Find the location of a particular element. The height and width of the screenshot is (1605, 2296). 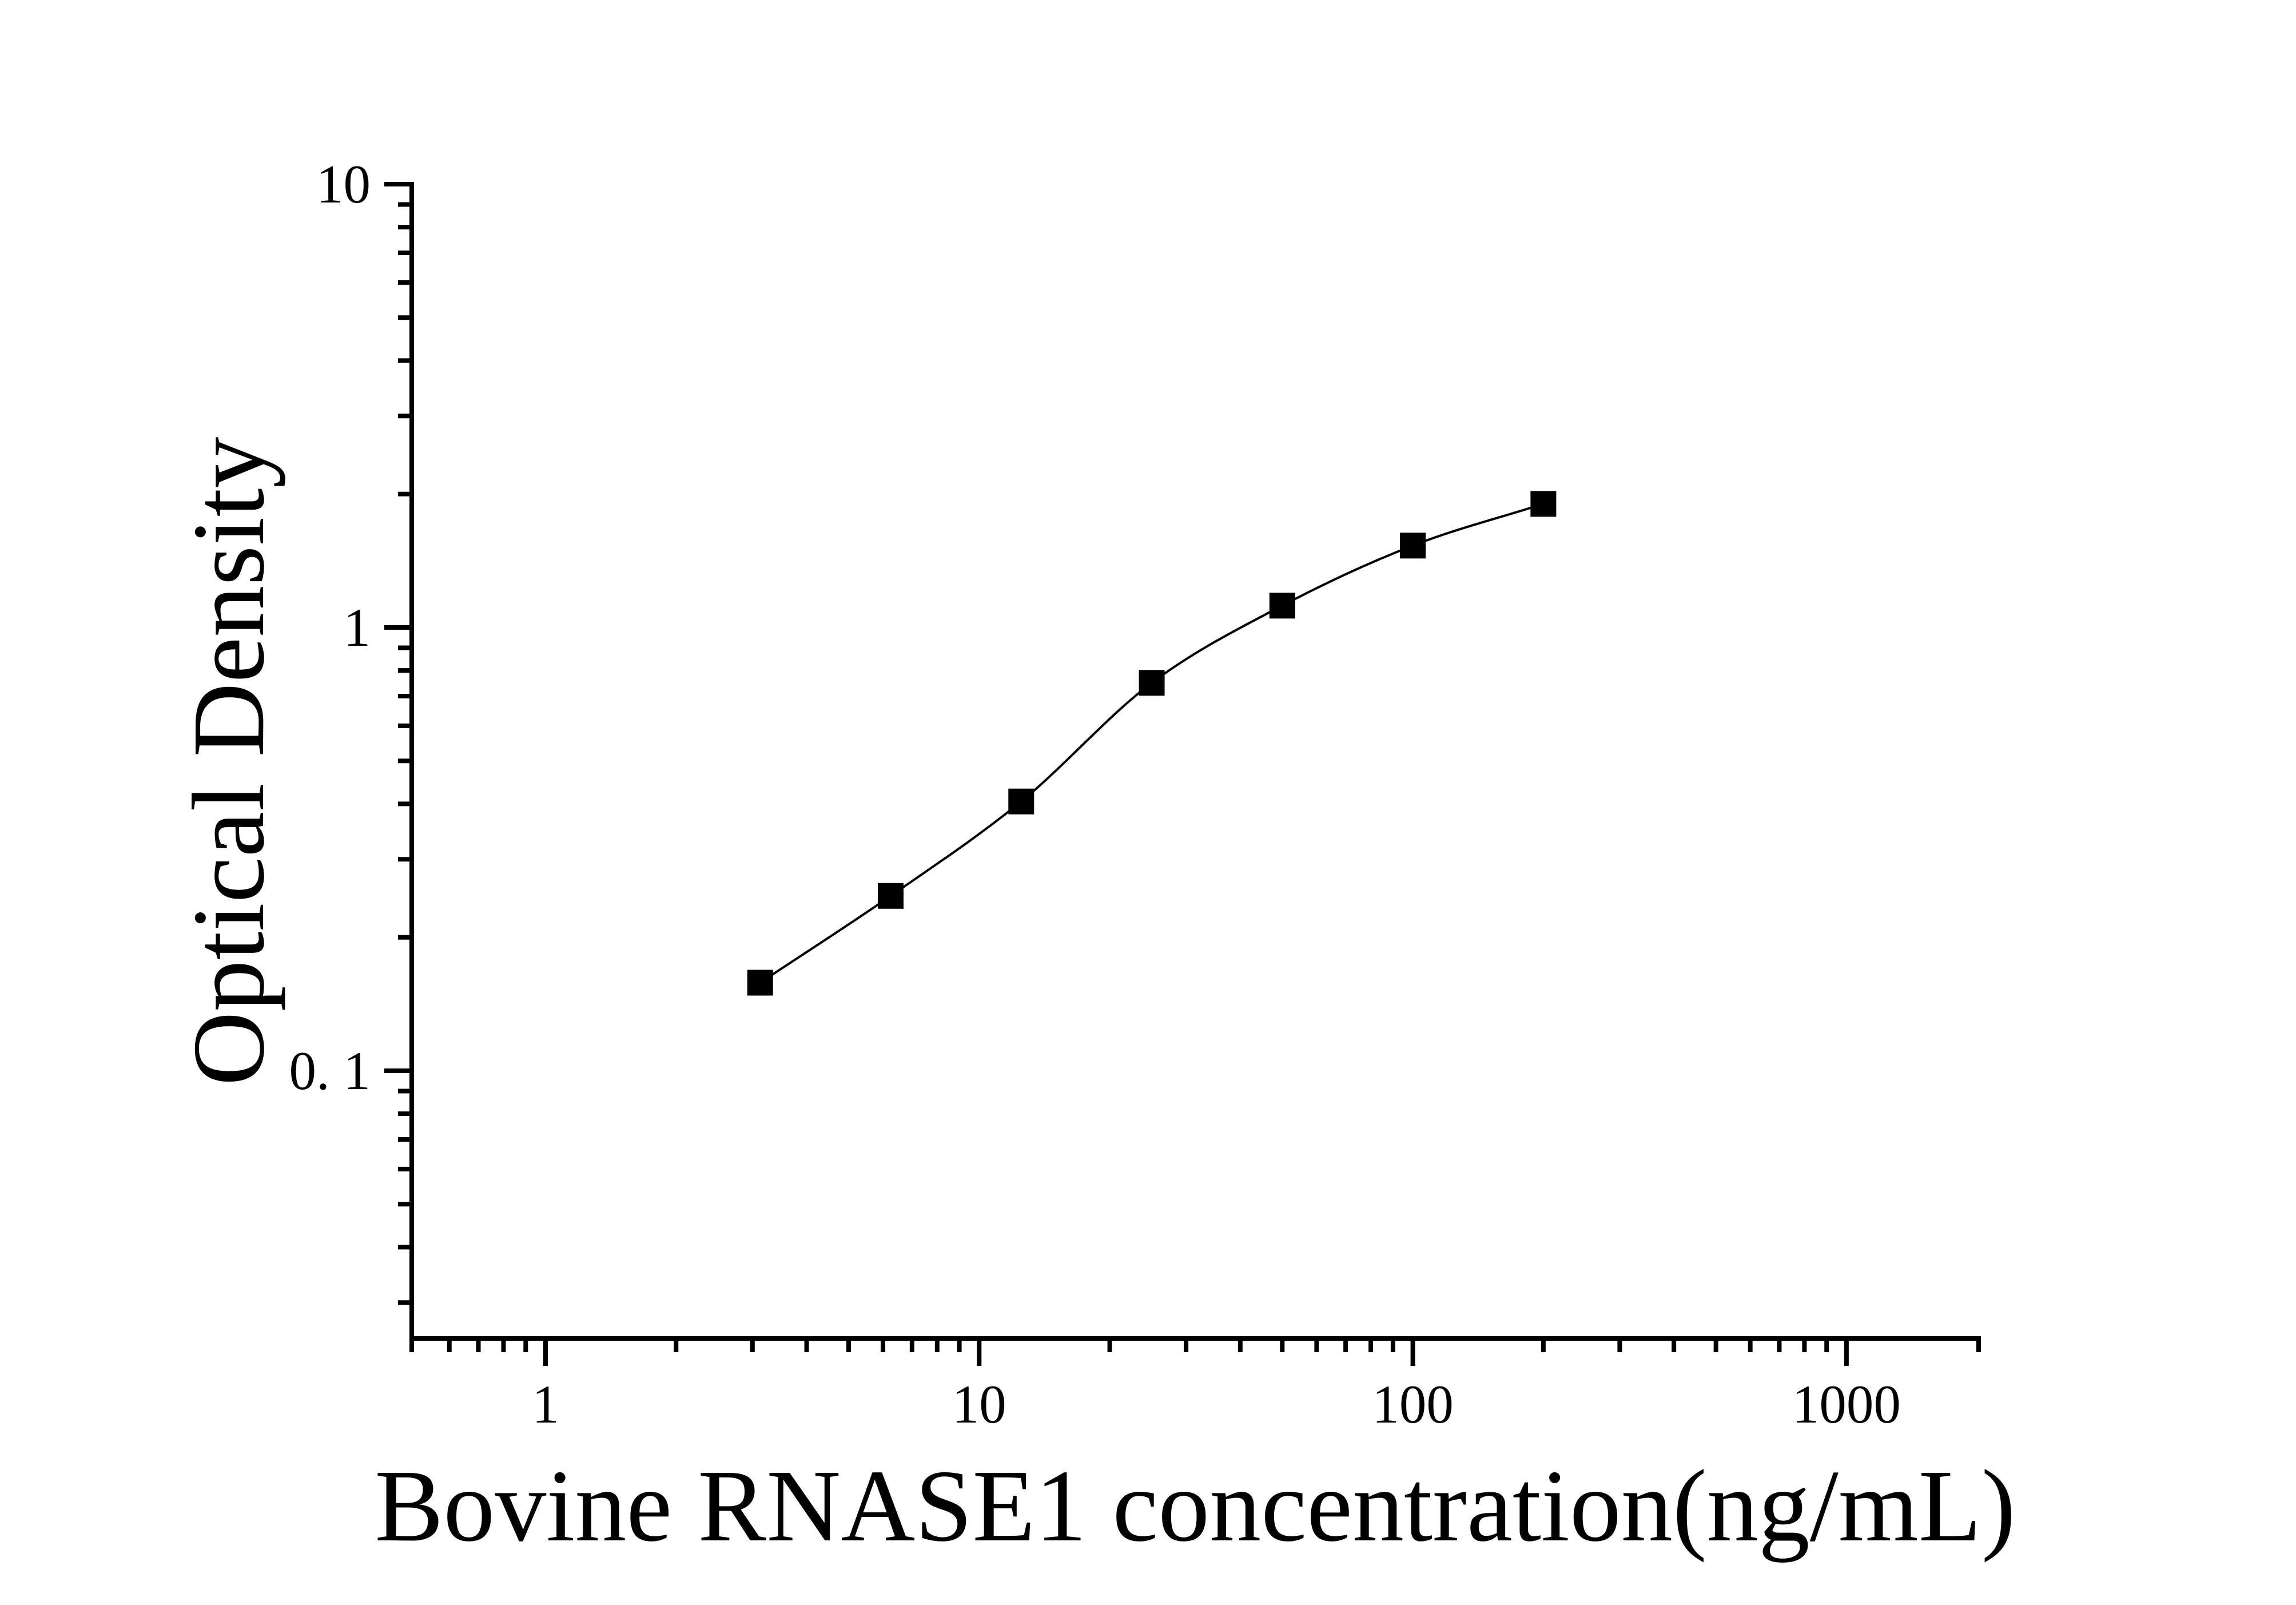

y-tick-label-0.1: 0. 1 is located at coordinates (330, 1070).